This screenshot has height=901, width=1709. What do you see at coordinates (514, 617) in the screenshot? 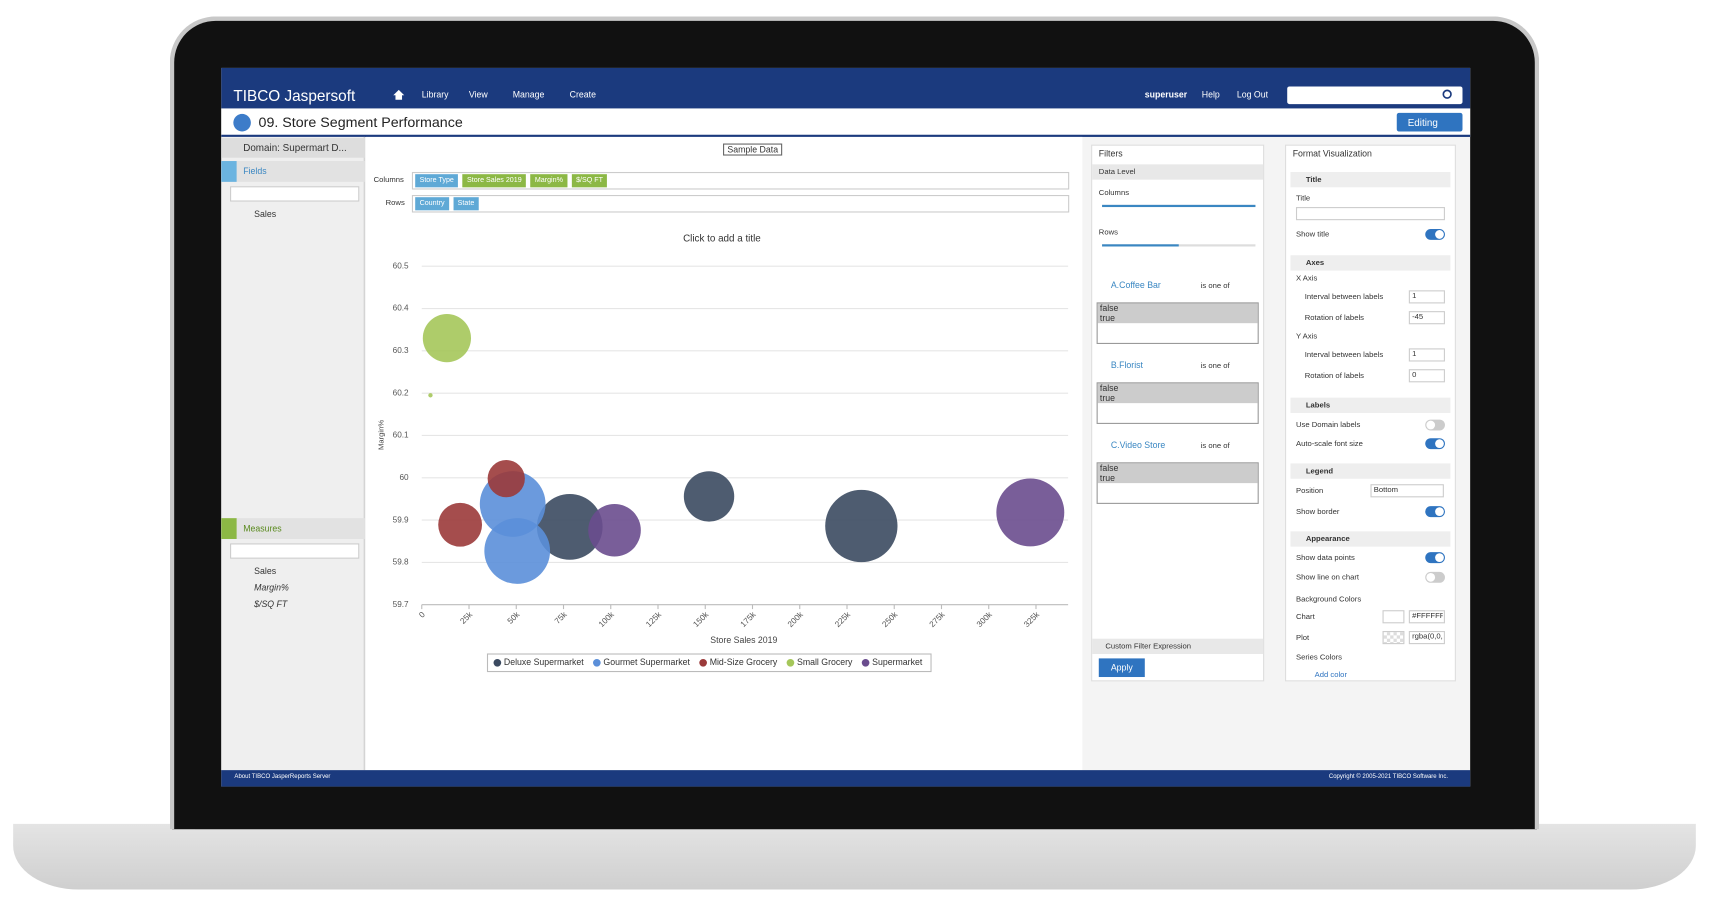
I see `x-tick-label: 50k` at bounding box center [514, 617].